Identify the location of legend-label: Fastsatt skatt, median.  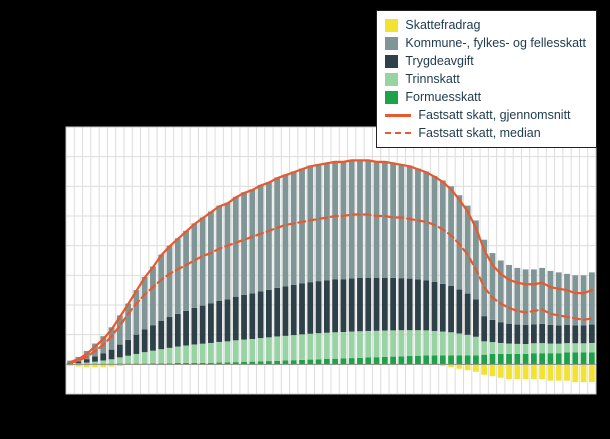
(479, 133).